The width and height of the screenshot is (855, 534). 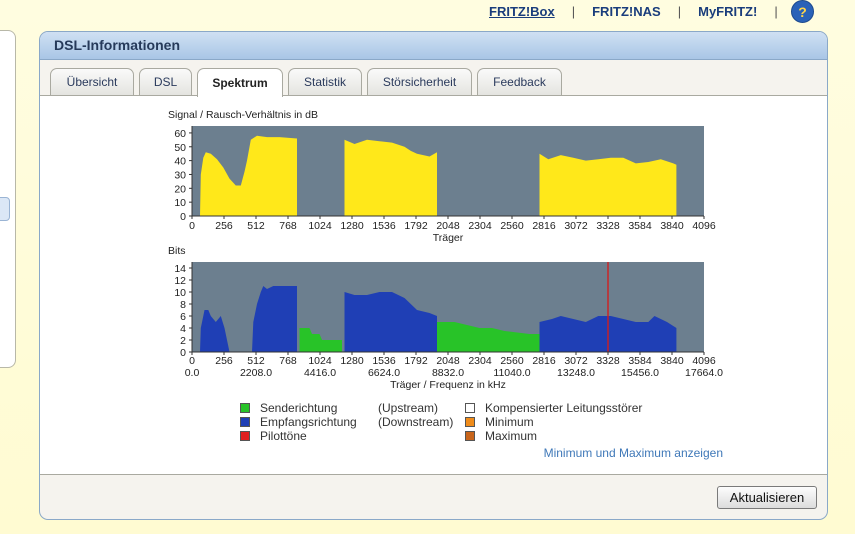 I want to click on legend-sublabel: (Downstream), so click(x=416, y=422).